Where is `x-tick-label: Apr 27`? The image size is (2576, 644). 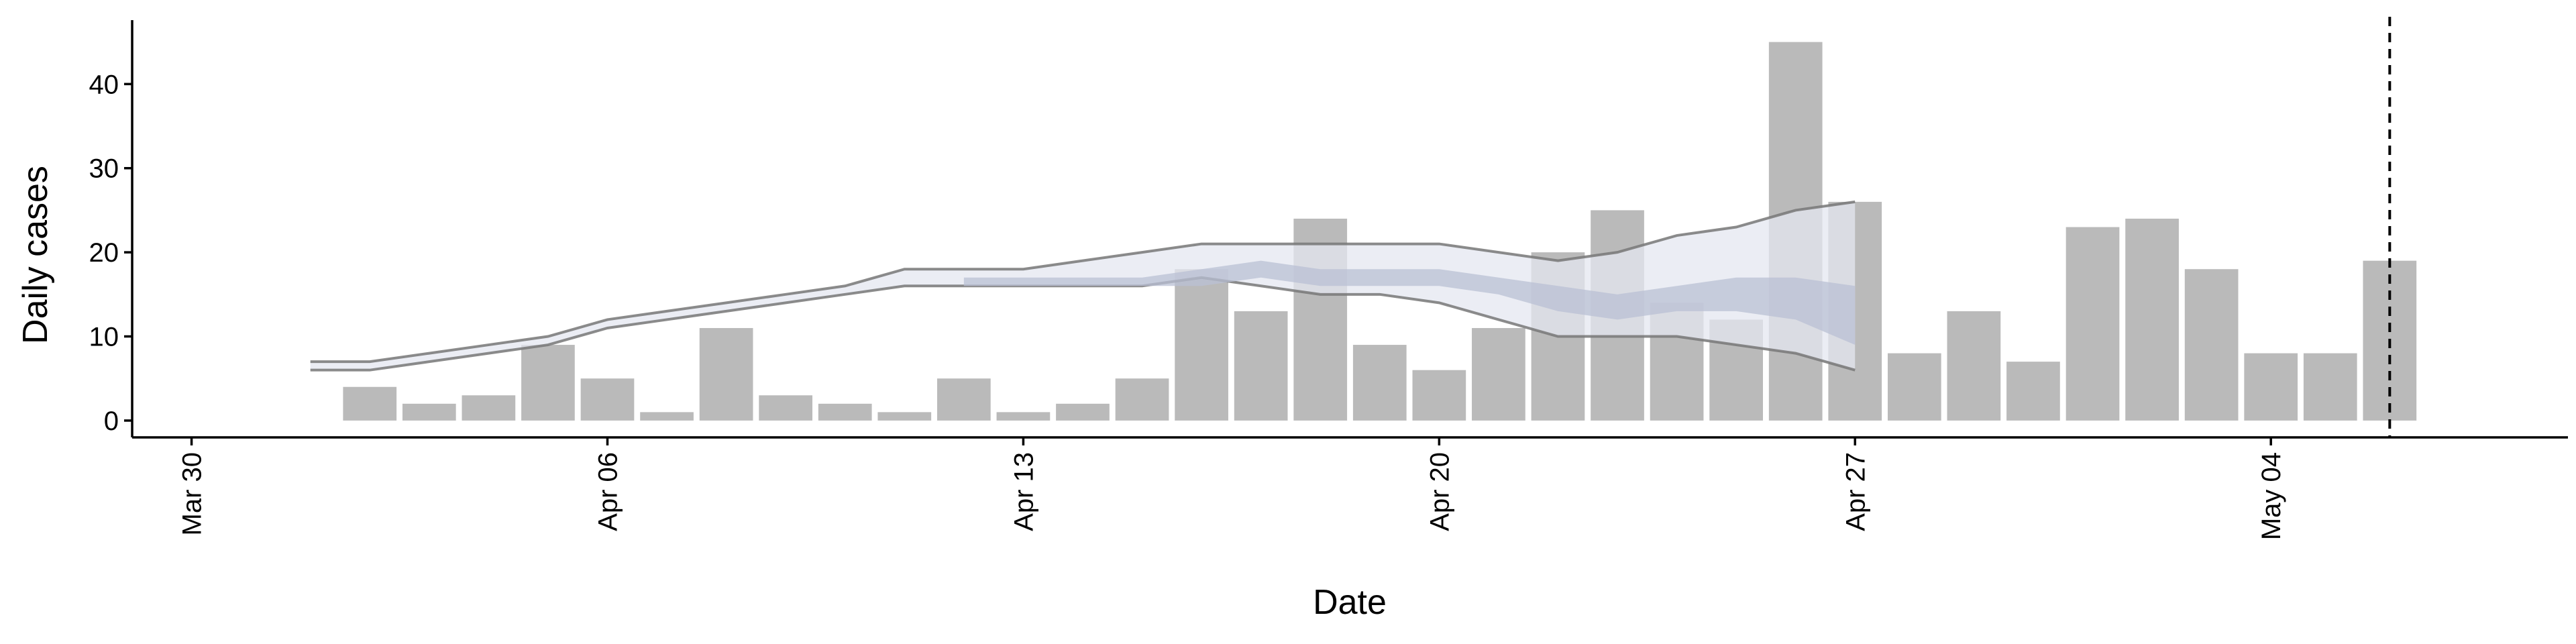
x-tick-label: Apr 27 is located at coordinates (1855, 491).